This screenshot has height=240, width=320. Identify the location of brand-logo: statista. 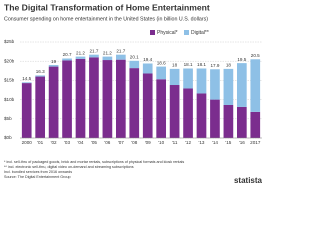
(248, 180).